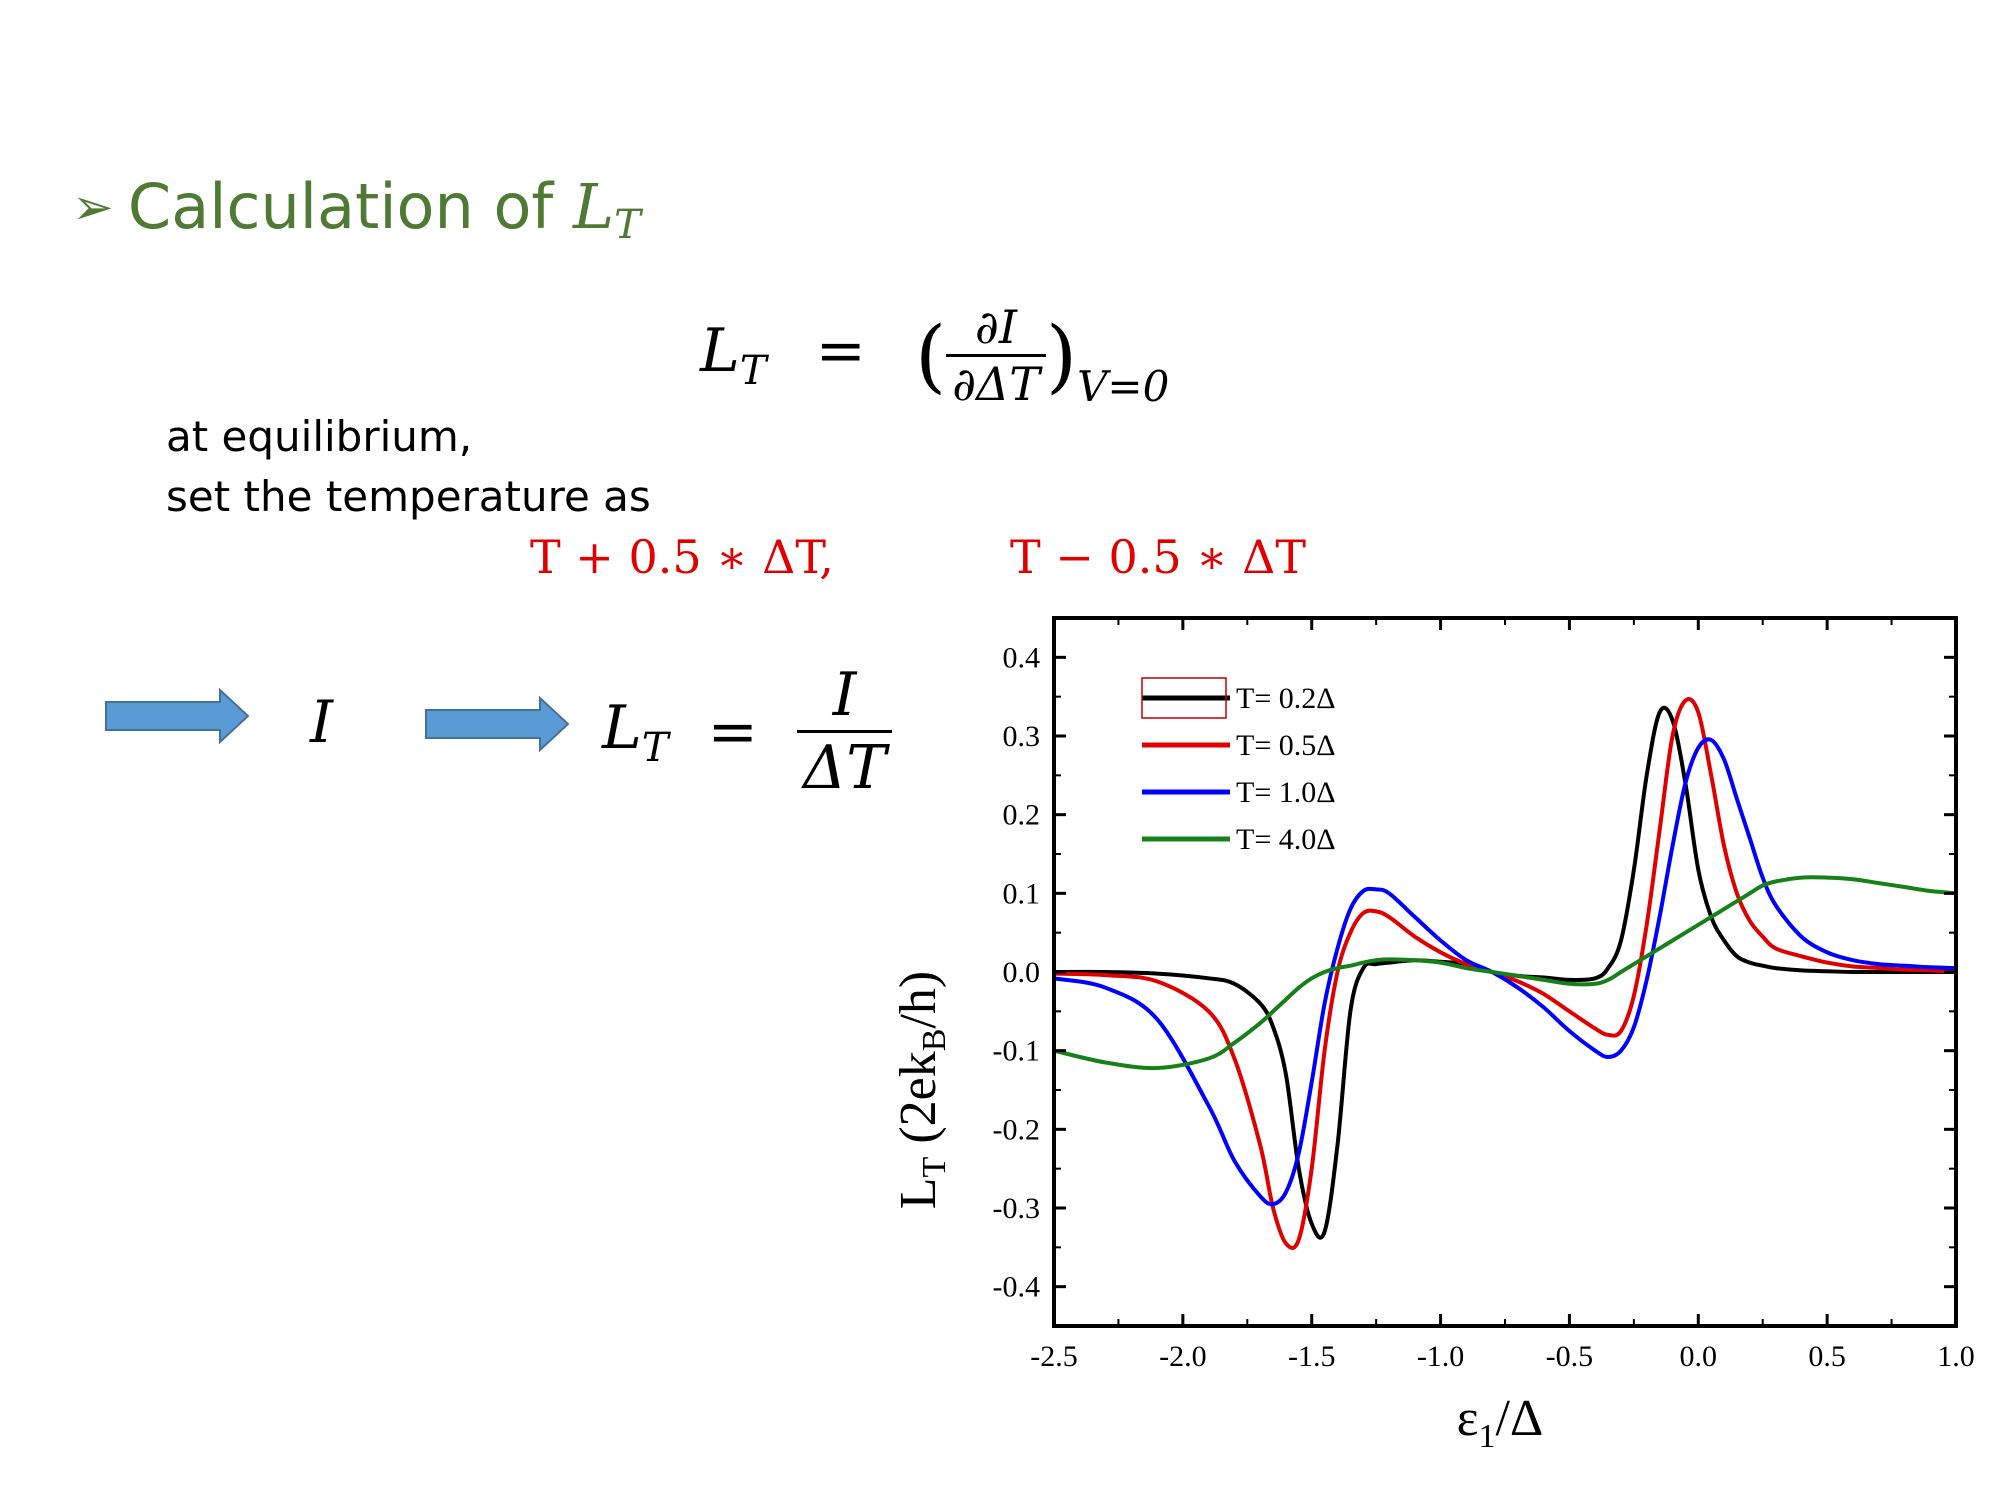 This screenshot has width=2000, height=1500. What do you see at coordinates (1286, 698) in the screenshot?
I see `legend-label: T= 0.2Δ` at bounding box center [1286, 698].